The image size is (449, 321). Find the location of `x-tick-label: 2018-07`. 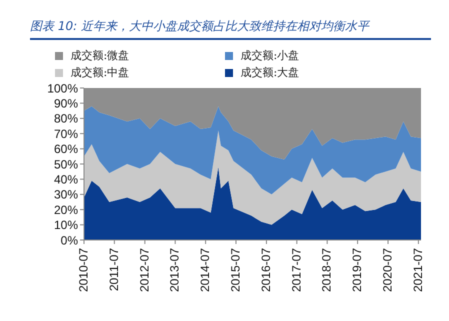

x-tick-label: 2018-07 is located at coordinates (327, 270).